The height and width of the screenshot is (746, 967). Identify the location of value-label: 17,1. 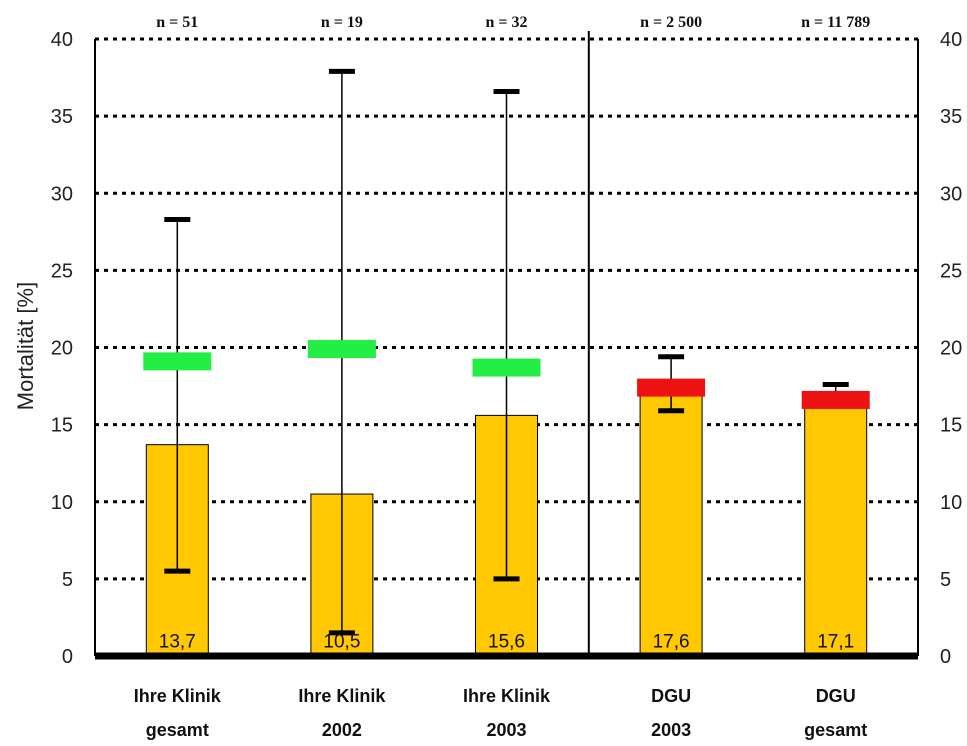
(835, 642).